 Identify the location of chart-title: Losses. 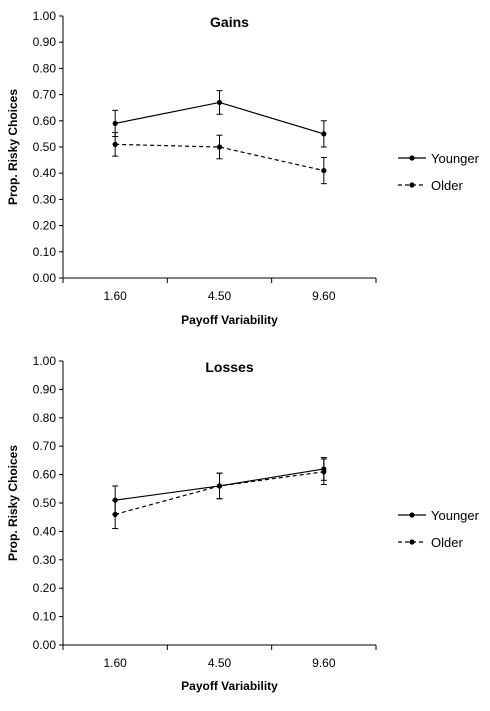
(229, 367).